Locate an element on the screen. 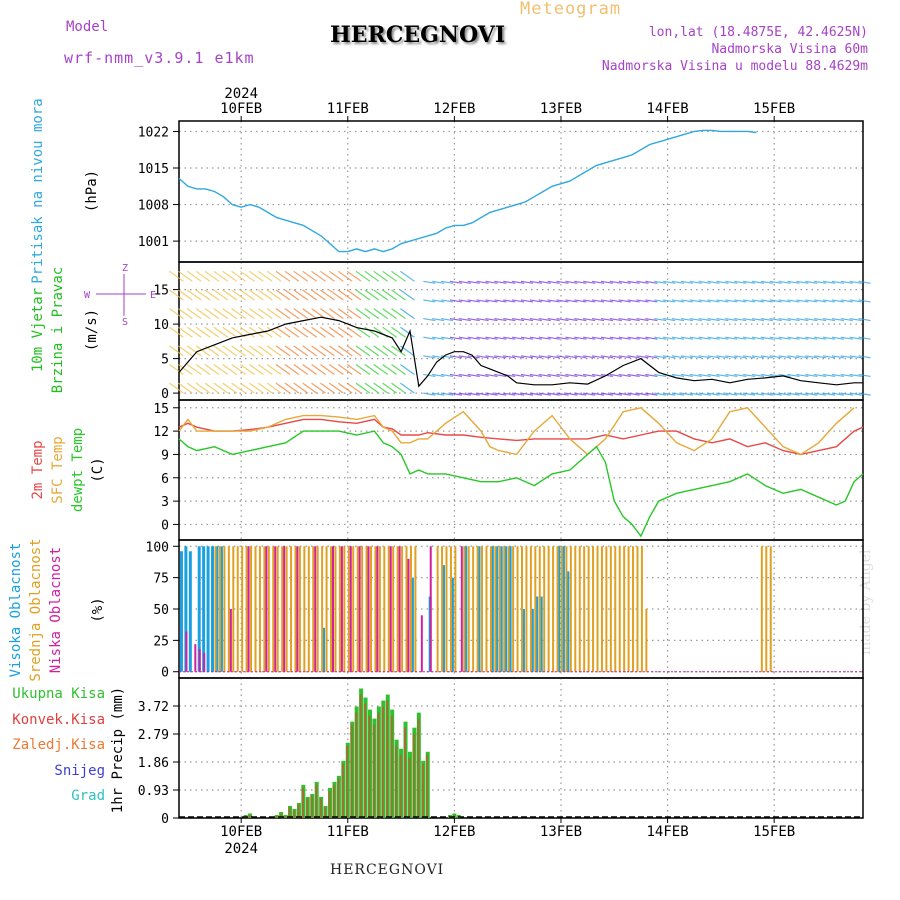 The image size is (900, 900). panel-frame-precip is located at coordinates (521, 748).